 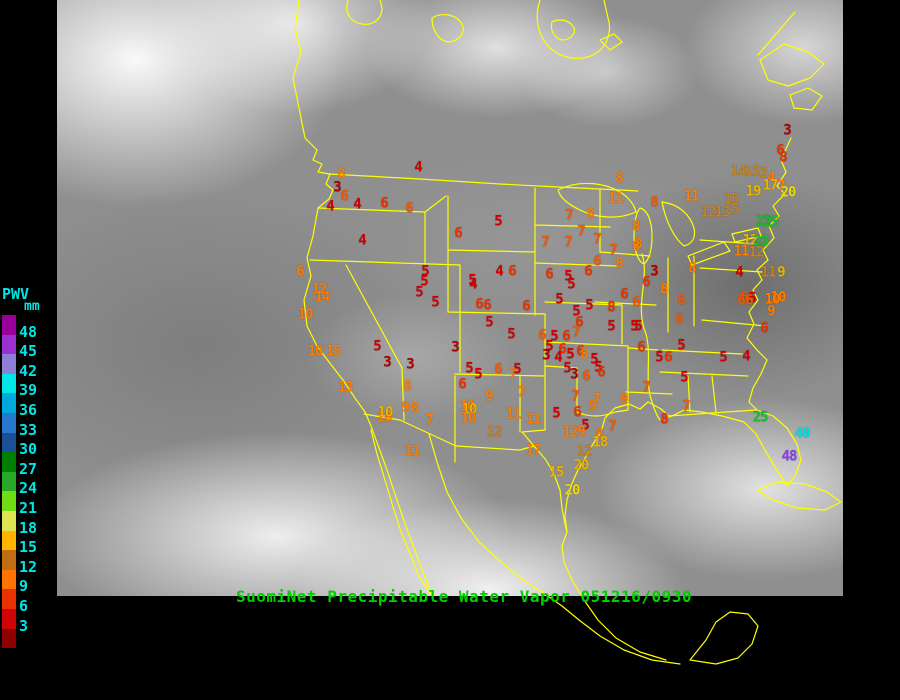 What do you see at coordinates (28, 331) in the screenshot?
I see `legend-value-label: 48` at bounding box center [28, 331].